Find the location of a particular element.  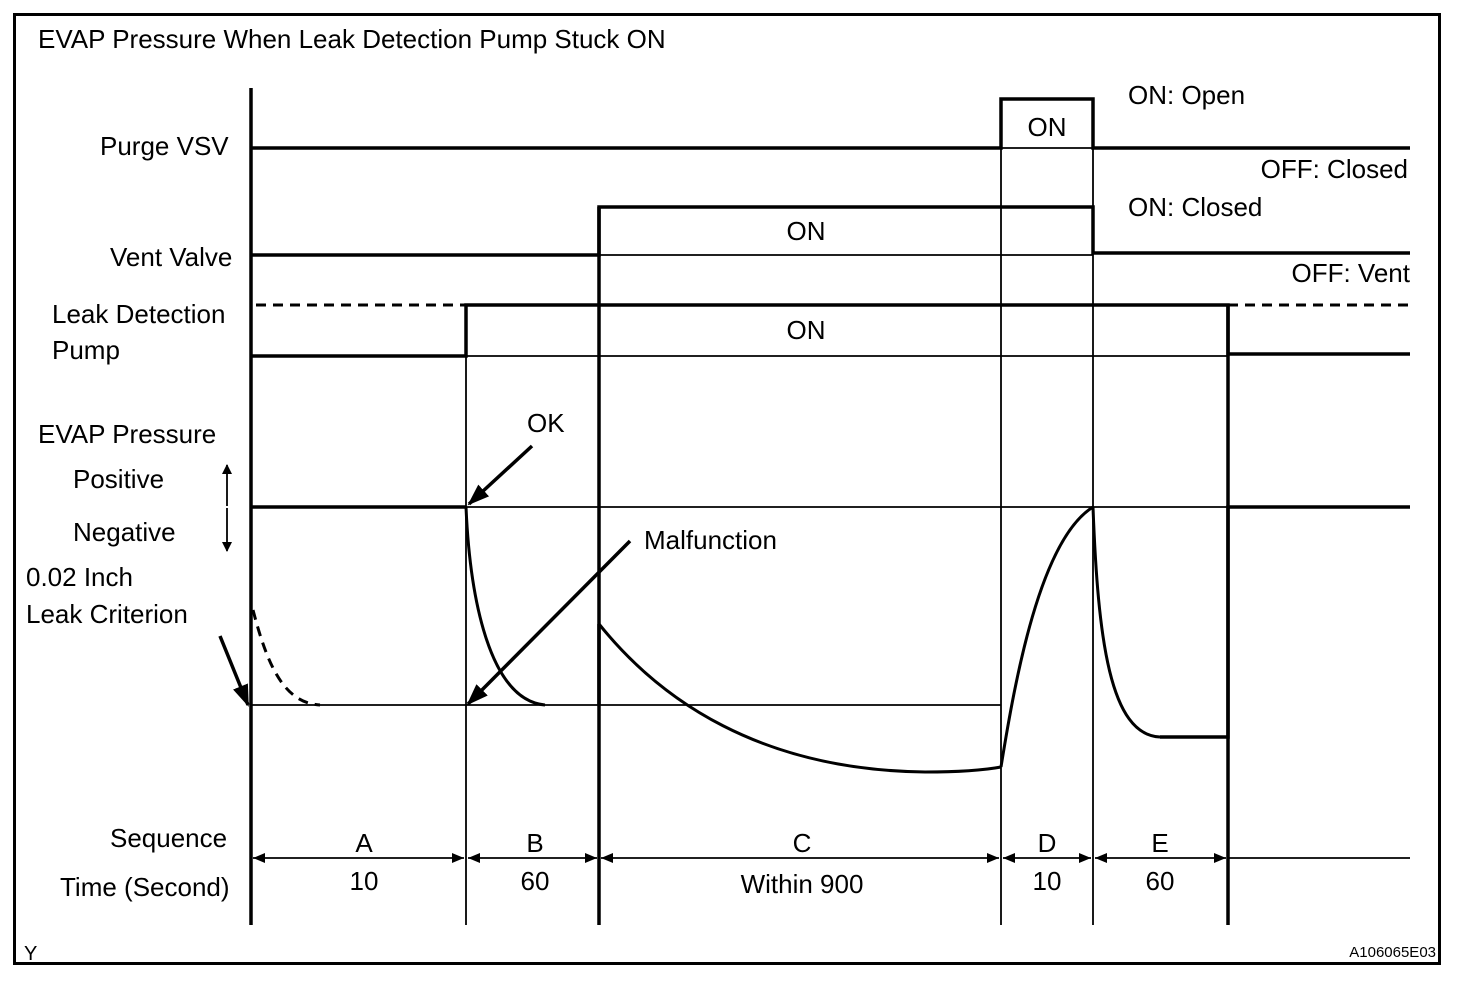

sequence-label: Sequence is located at coordinates (168, 838).